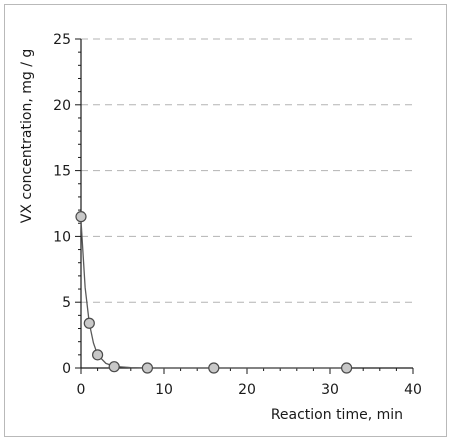  What do you see at coordinates (337, 415) in the screenshot?
I see `x-axis-title: Reaction time, min` at bounding box center [337, 415].